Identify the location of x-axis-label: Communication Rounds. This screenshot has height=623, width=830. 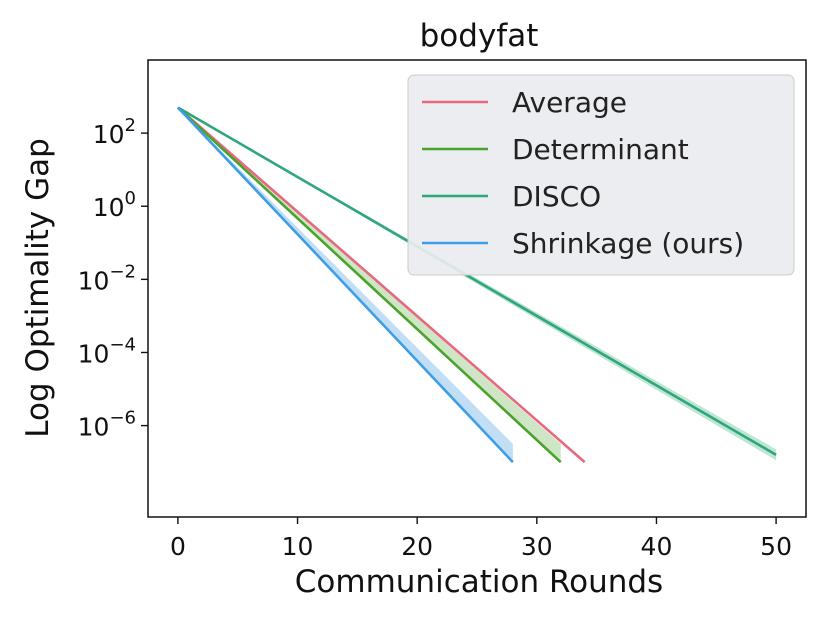
(479, 582).